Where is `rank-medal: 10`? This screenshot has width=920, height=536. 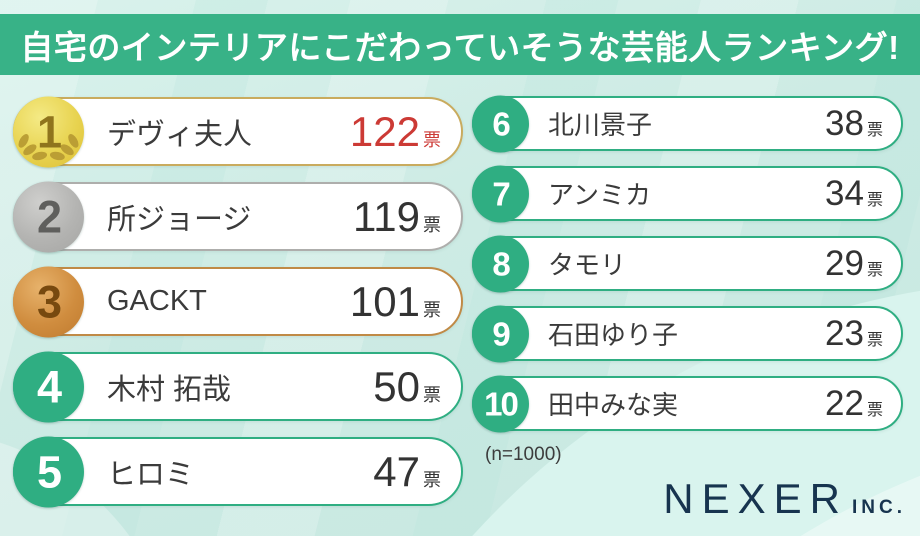
rank-medal: 10 is located at coordinates (500, 403).